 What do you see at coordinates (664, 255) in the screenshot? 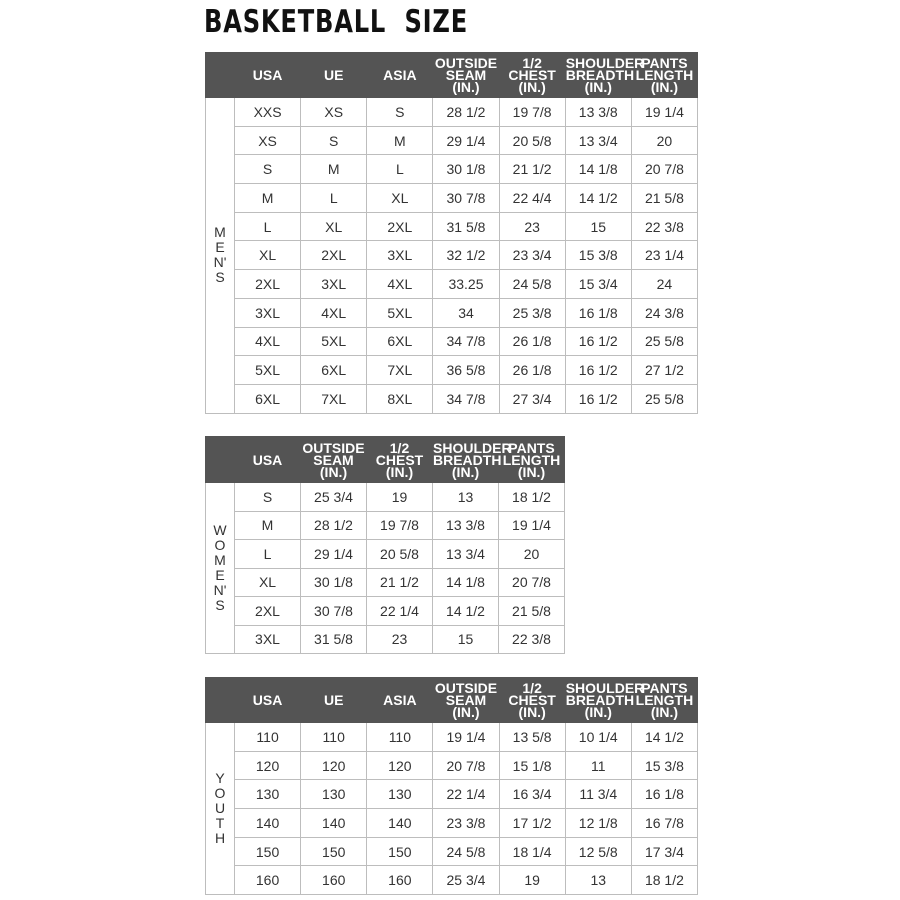
I see `table-cell: 23 1/4` at bounding box center [664, 255].